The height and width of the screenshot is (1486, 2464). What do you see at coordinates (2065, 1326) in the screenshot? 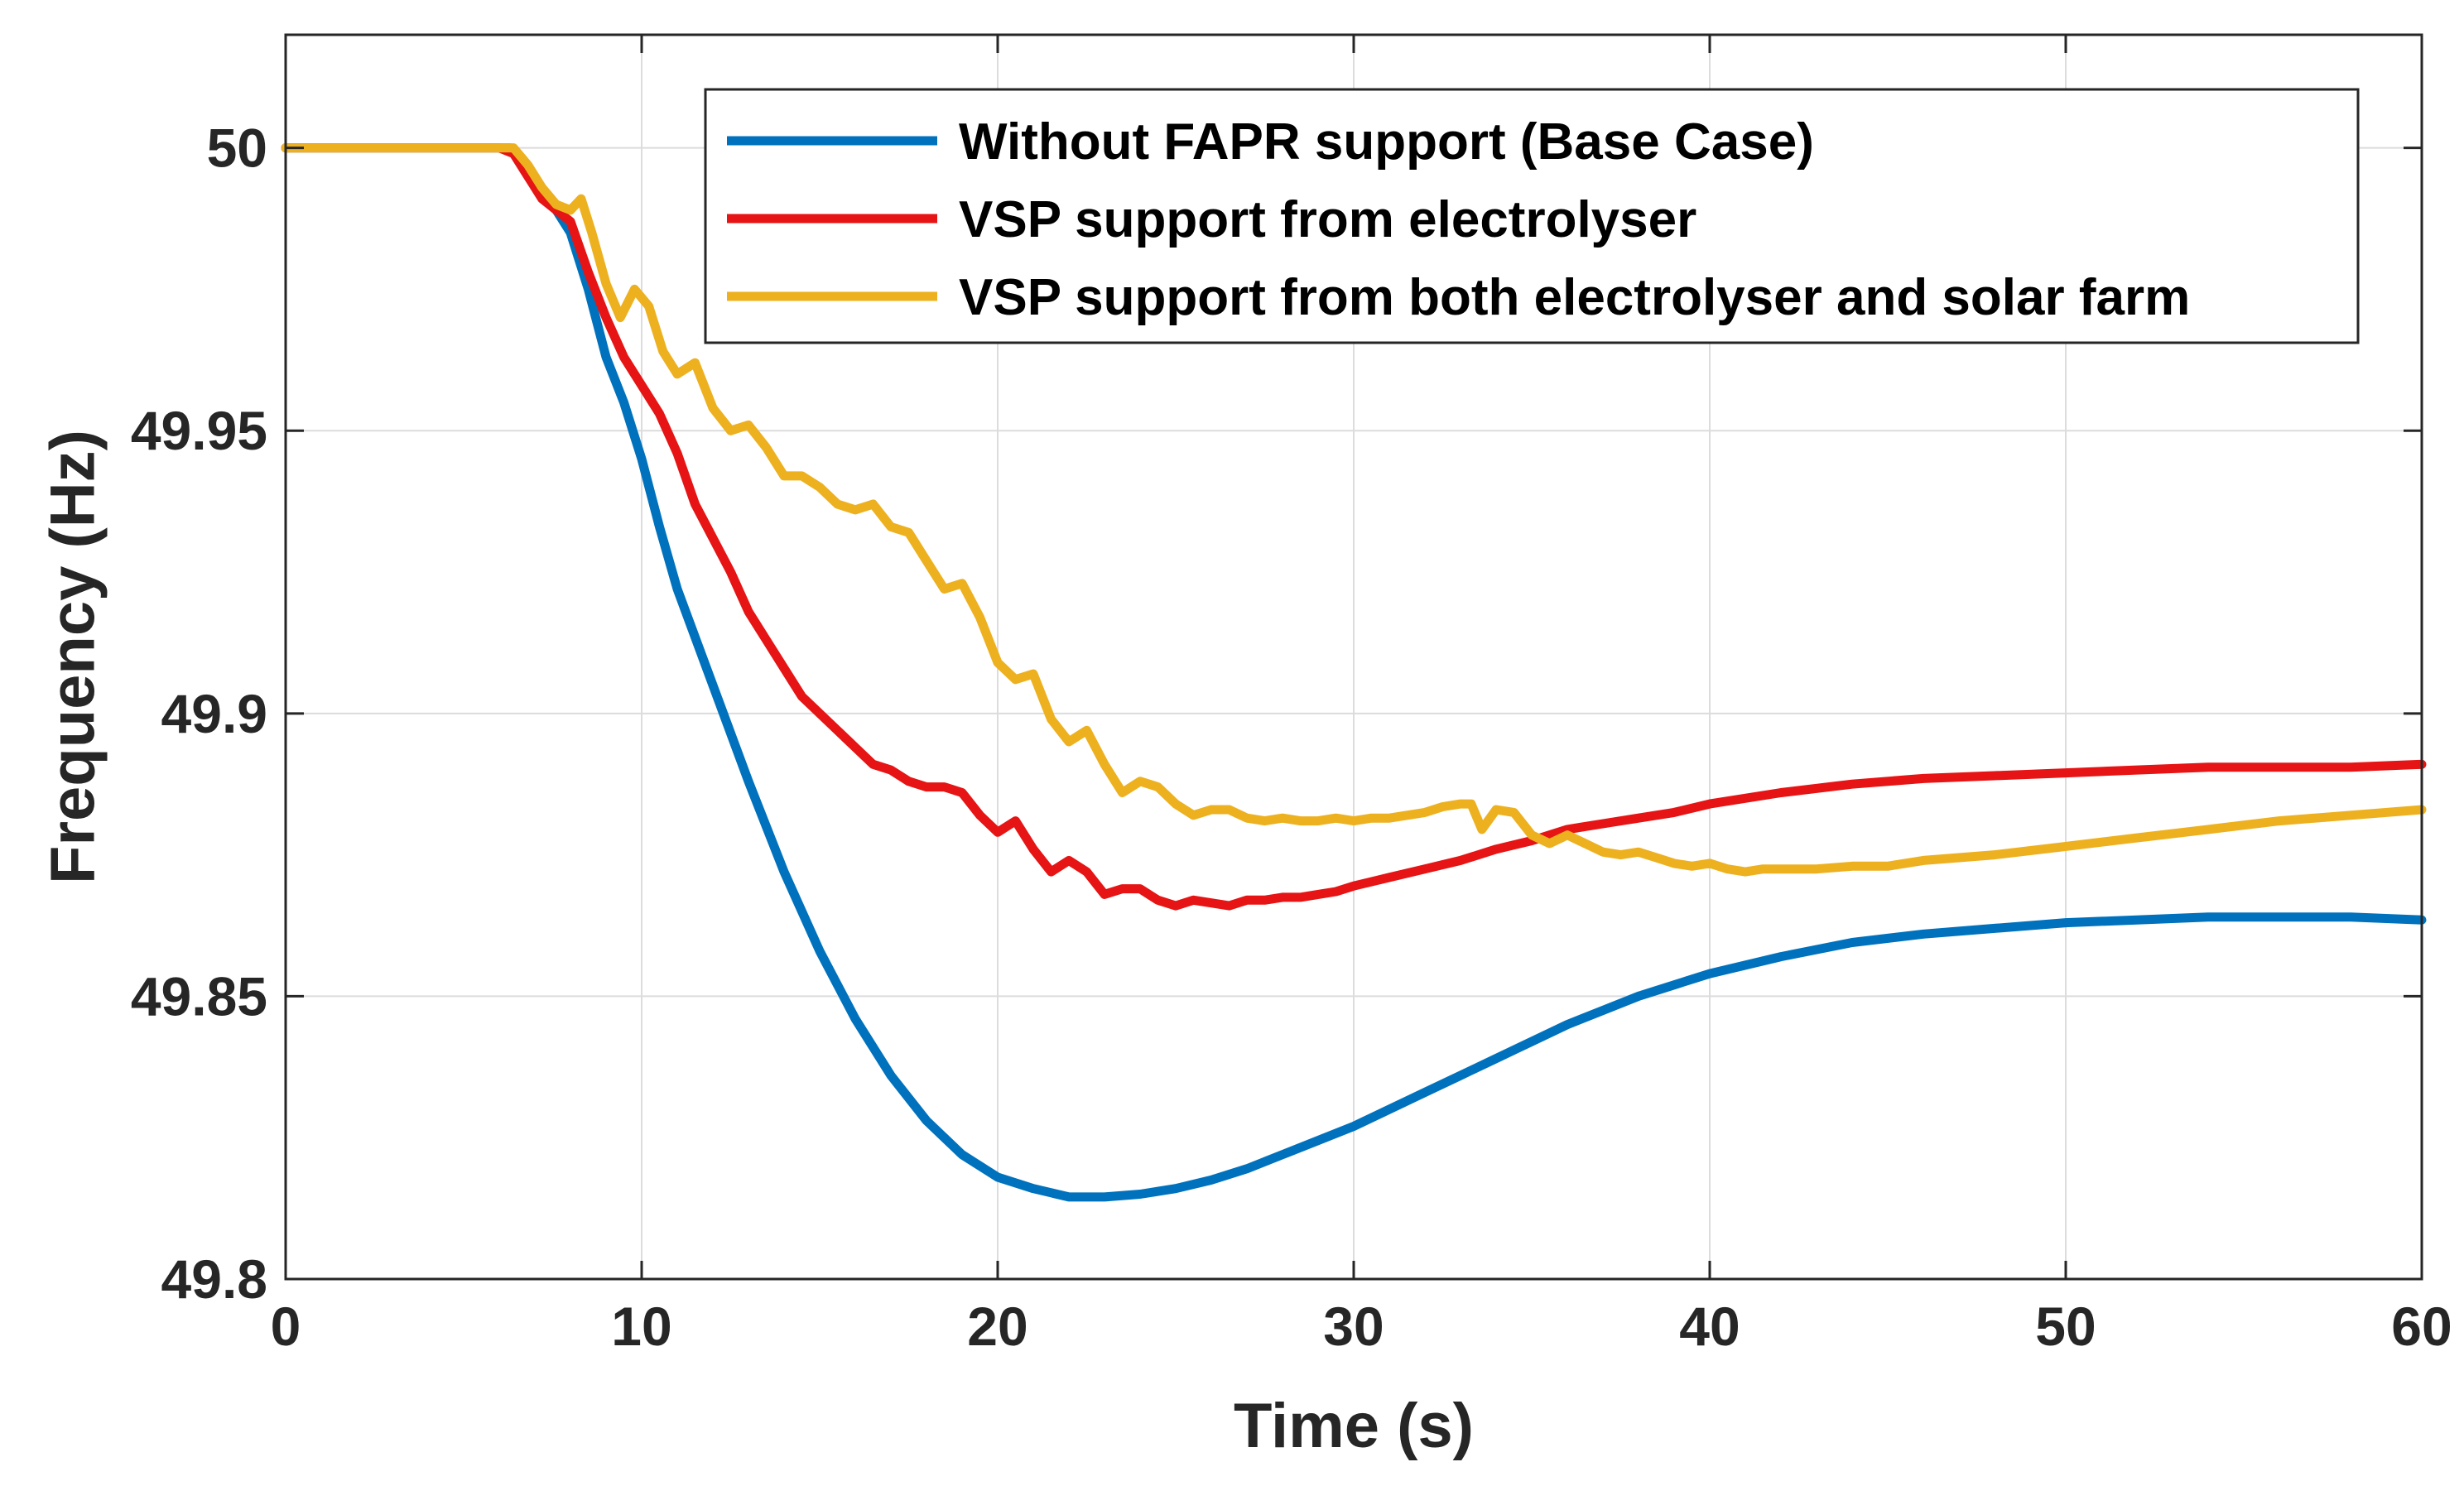
I see `x-tick-label: 50` at bounding box center [2065, 1326].